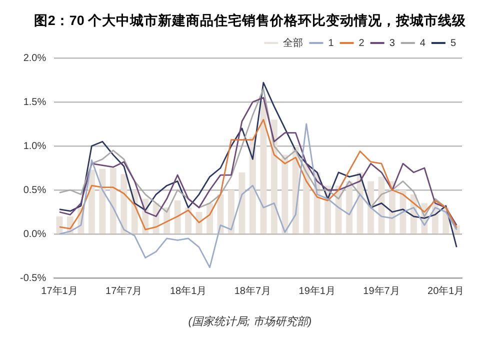 This screenshot has width=500, height=348. I want to click on x-tick-label: 18年1月, so click(188, 290).